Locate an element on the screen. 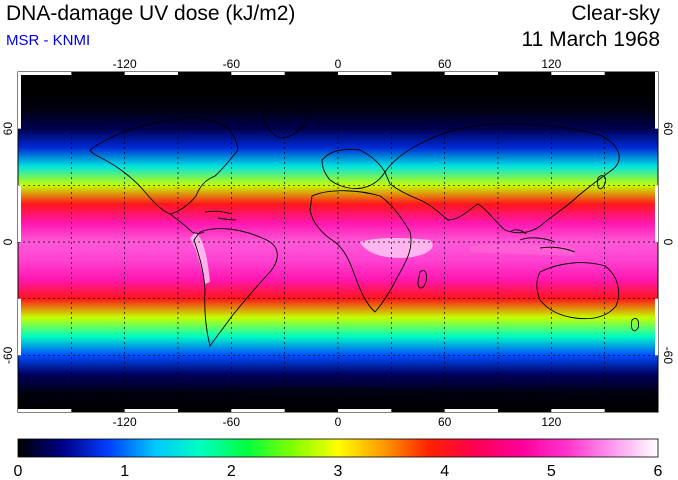 The width and height of the screenshot is (678, 480). latitude-label-left: -60 is located at coordinates (8, 355).